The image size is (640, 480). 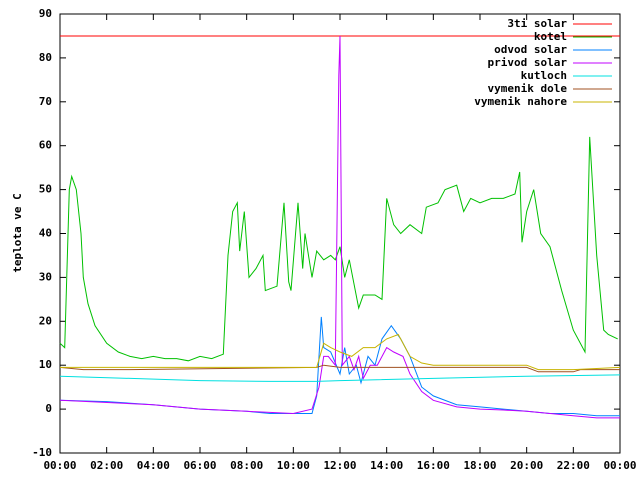 I want to click on y-tick-label: 10, so click(x=45, y=364).